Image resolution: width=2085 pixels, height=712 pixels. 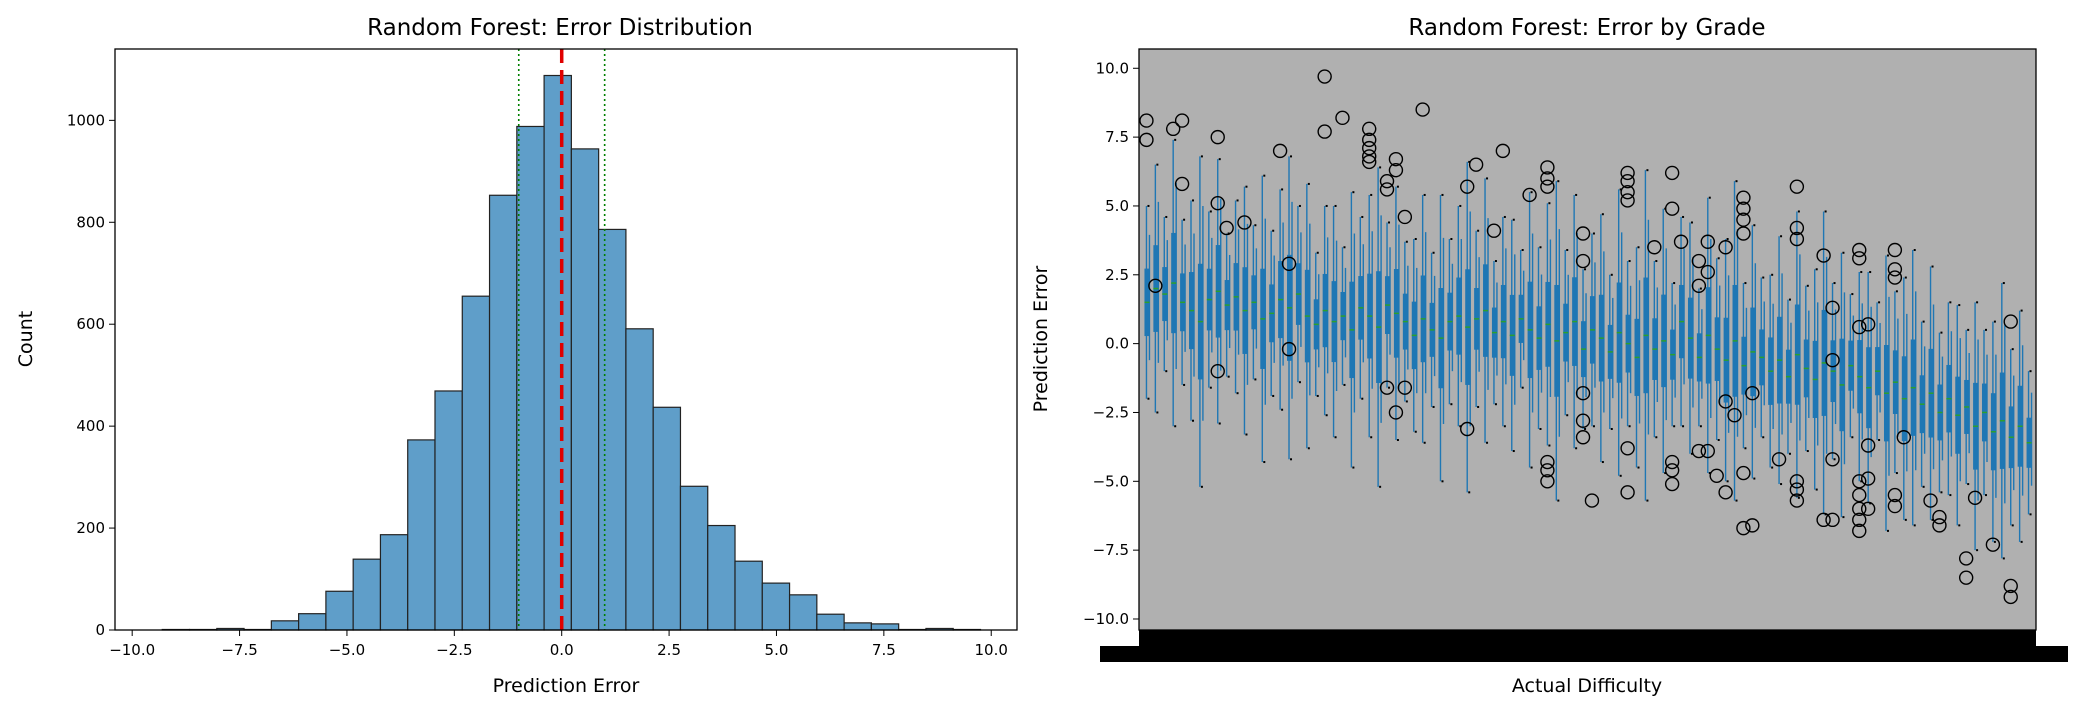 What do you see at coordinates (1117, 206) in the screenshot?
I see `y-tick-label: 5.0` at bounding box center [1117, 206].